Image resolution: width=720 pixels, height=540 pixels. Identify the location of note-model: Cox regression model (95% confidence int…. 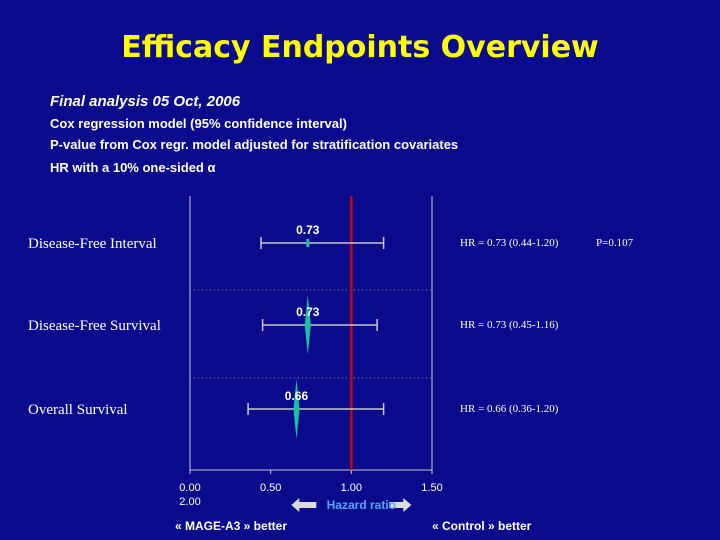
(198, 123).